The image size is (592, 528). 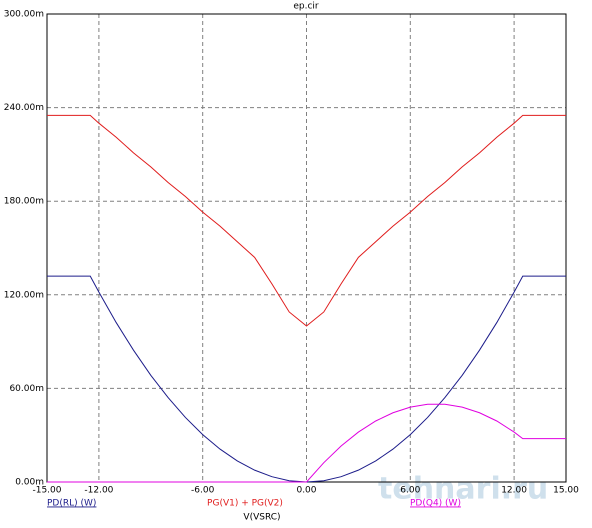 What do you see at coordinates (24, 108) in the screenshot?
I see `y-tick-label: 240.00m` at bounding box center [24, 108].